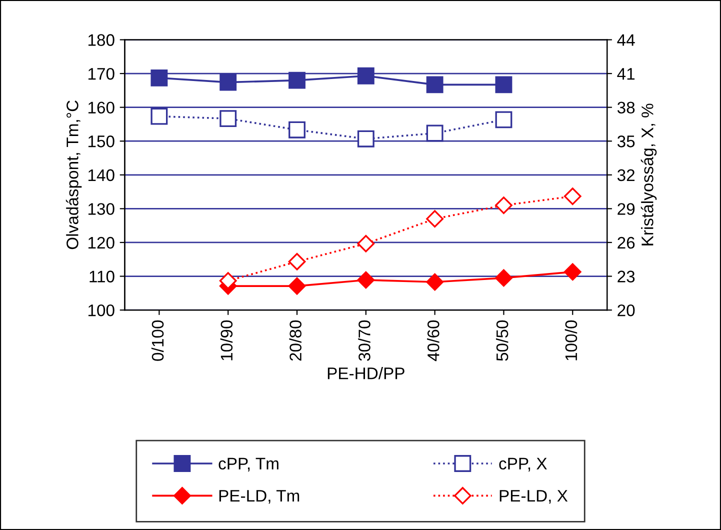 The image size is (721, 530). I want to click on y2-tick-label: 35, so click(626, 142).